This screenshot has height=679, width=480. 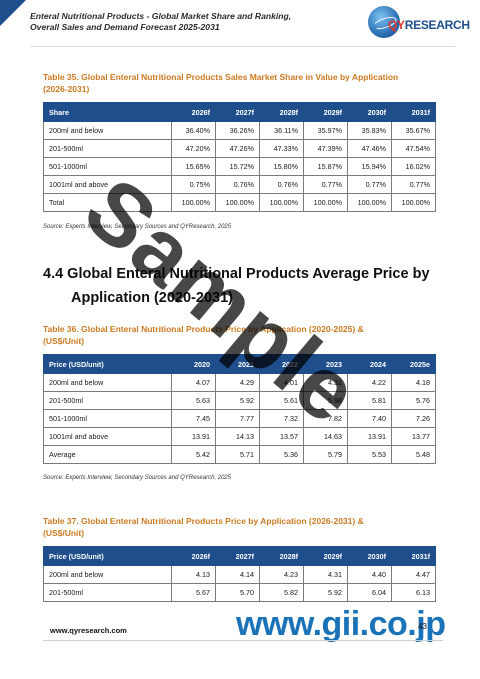 I want to click on value-cell: 6.13, so click(x=413, y=592).